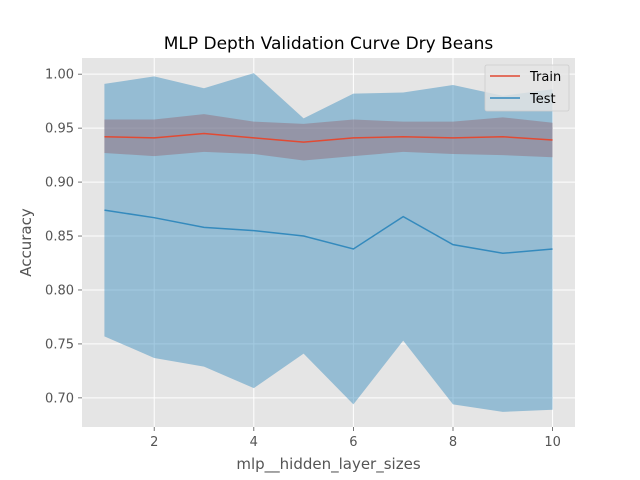 This screenshot has height=480, width=640. I want to click on x-tick-label-2: 2, so click(154, 442).